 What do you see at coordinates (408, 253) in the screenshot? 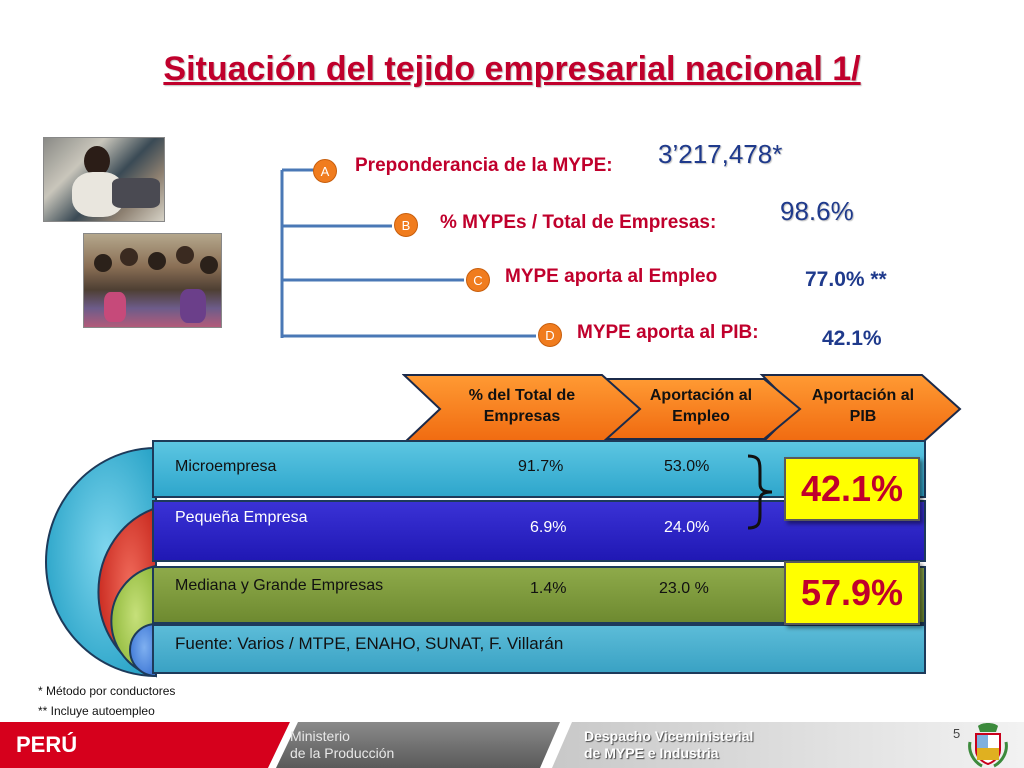
I see `tree-connector` at bounding box center [408, 253].